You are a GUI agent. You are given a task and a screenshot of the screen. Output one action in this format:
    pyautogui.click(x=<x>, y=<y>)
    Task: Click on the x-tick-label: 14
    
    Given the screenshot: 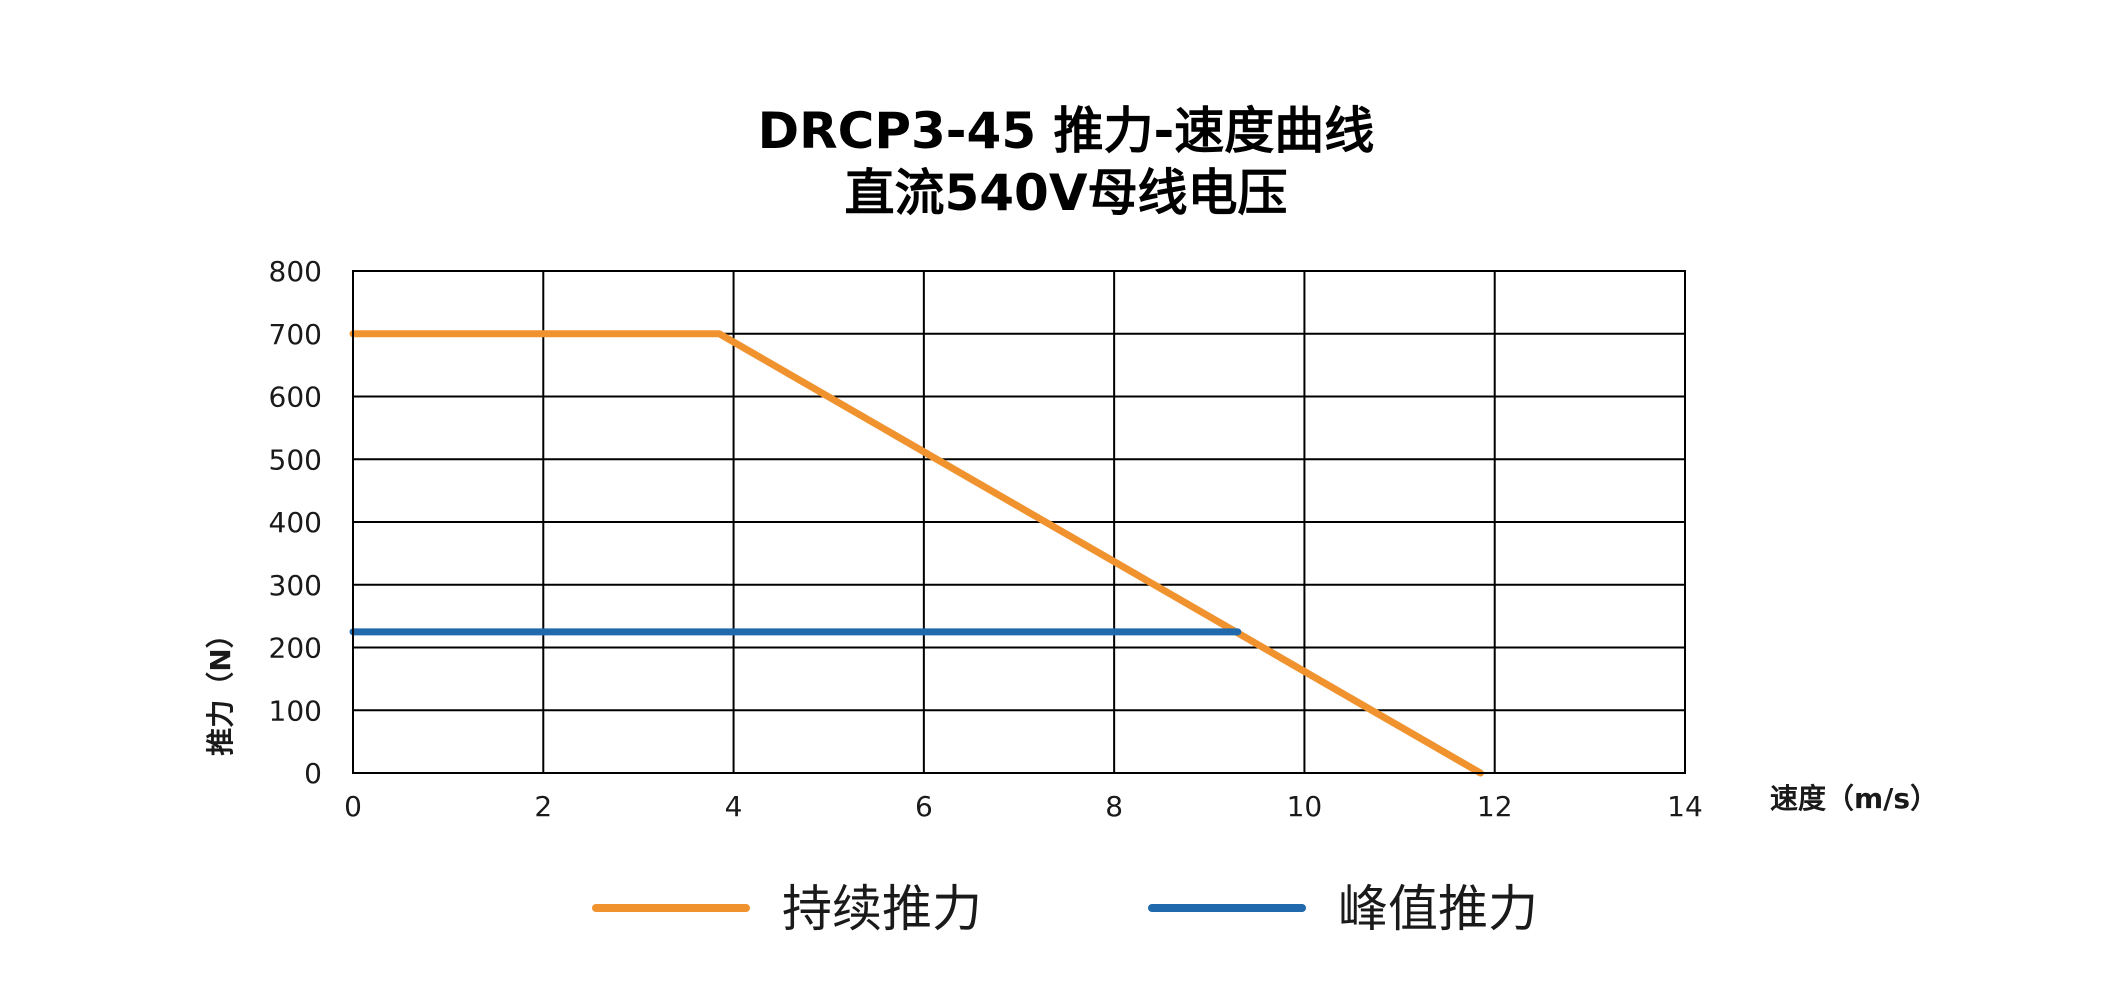 What is the action you would take?
    pyautogui.click(x=1685, y=806)
    